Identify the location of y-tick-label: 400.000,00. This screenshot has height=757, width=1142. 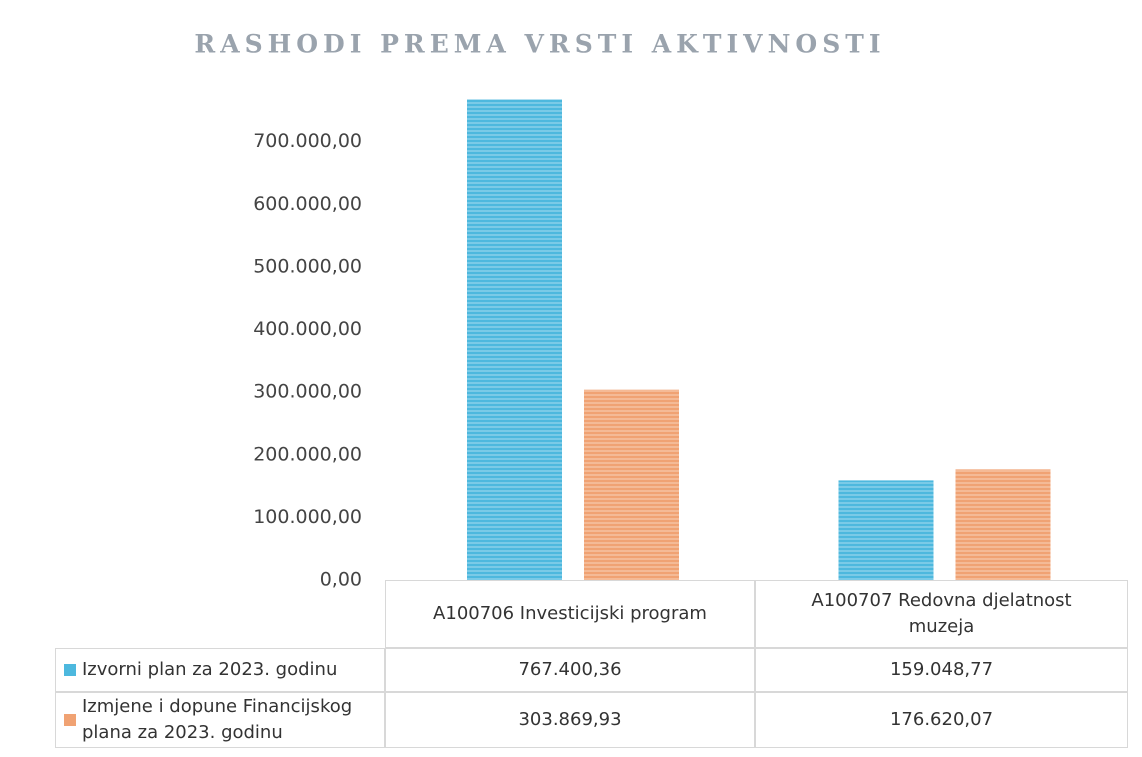
(307, 329).